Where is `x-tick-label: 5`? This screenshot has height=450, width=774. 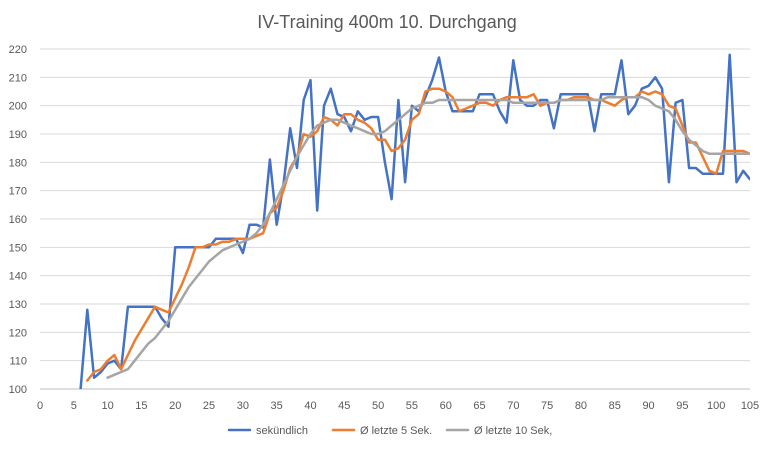 x-tick-label: 5 is located at coordinates (74, 406).